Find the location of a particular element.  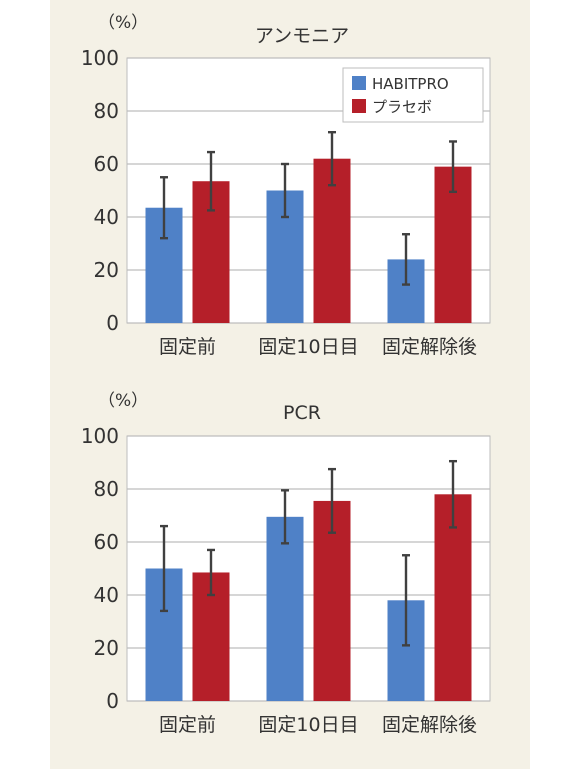

legend-label-placebo: プラセボ is located at coordinates (402, 107).